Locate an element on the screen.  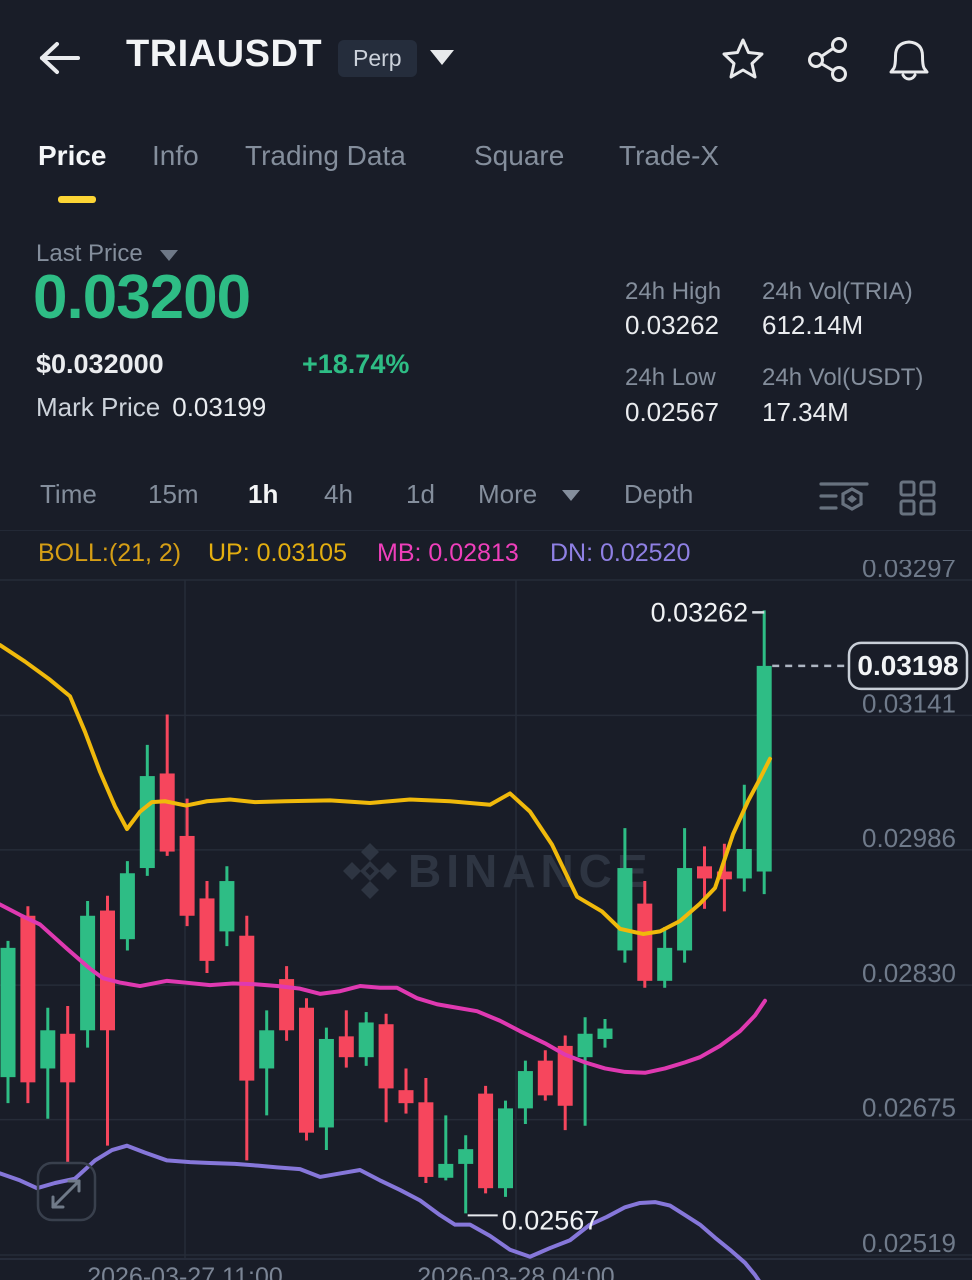
tf-time: Time is located at coordinates (68, 494).